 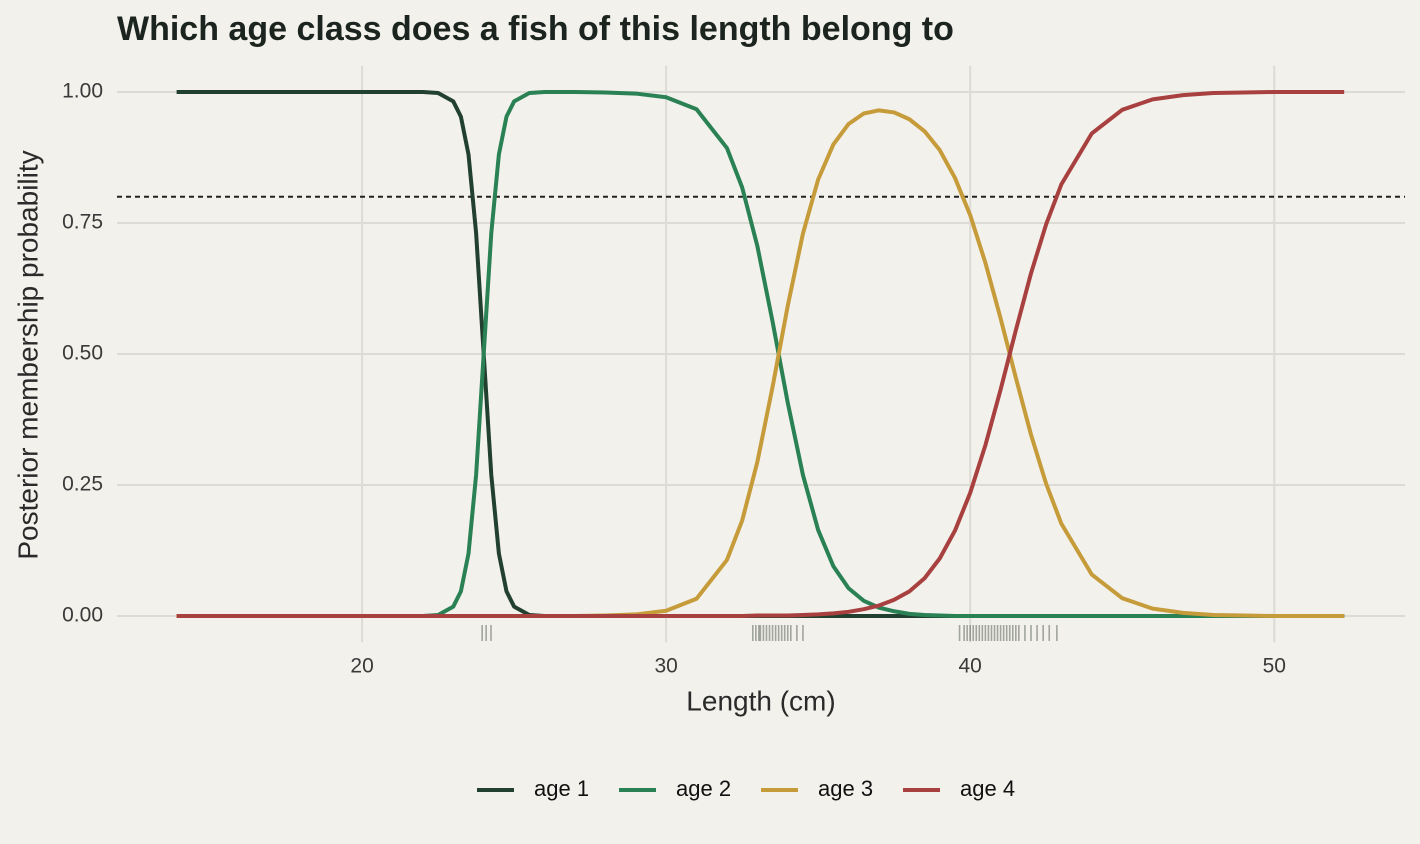 What do you see at coordinates (82, 615) in the screenshot?
I see `y-tick-label: 0.00` at bounding box center [82, 615].